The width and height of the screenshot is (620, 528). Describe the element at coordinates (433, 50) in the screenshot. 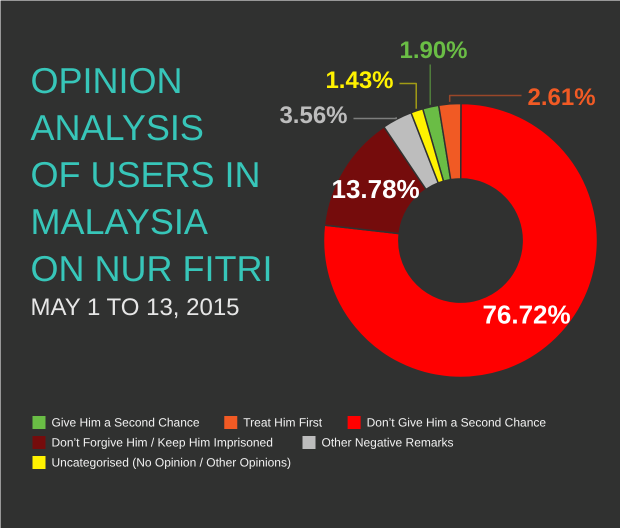

I see `data-label: 1.90%` at that location.